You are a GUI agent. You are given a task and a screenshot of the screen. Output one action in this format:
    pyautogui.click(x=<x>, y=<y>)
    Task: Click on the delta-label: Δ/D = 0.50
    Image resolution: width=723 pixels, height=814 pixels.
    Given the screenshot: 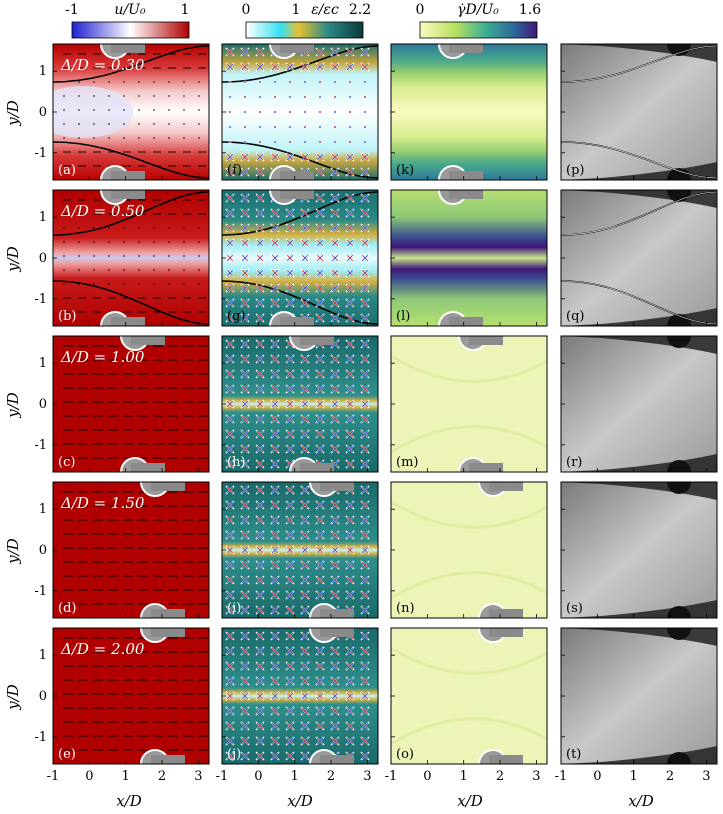 What is the action you would take?
    pyautogui.click(x=102, y=211)
    